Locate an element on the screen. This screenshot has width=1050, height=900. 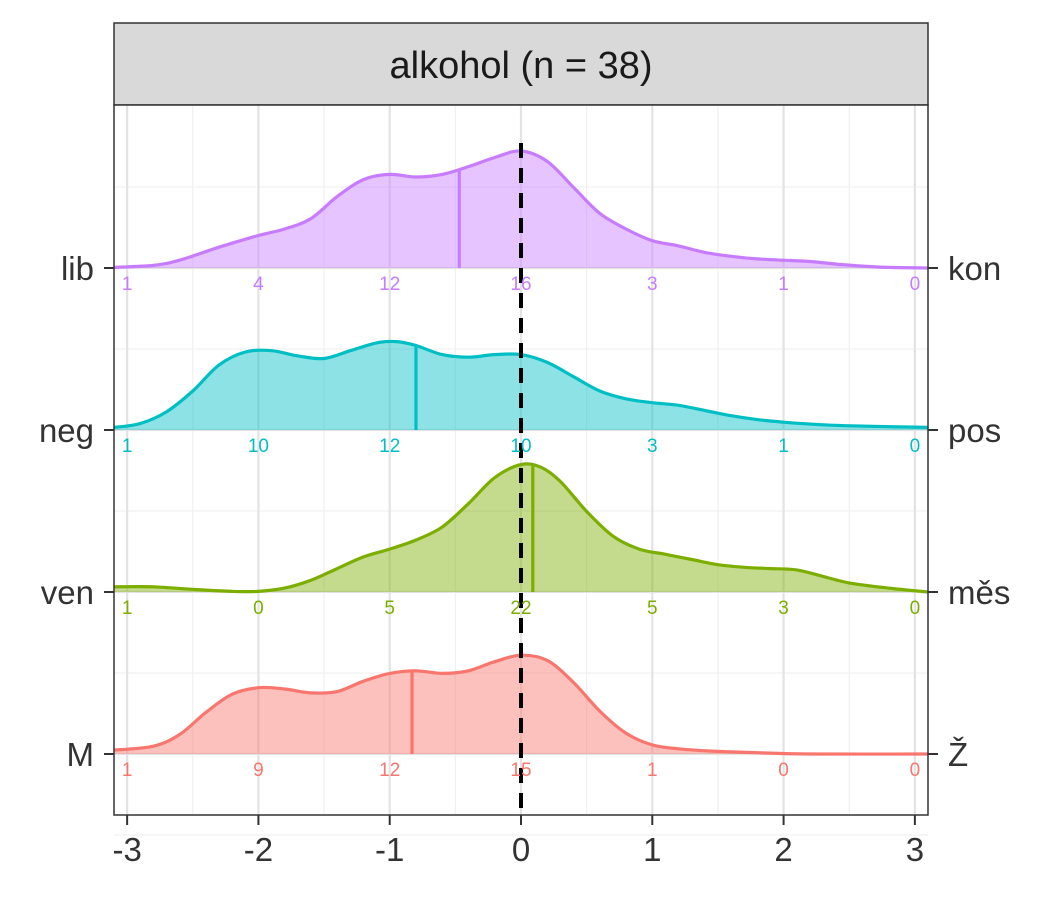
strip-header: alkohol (n = 38) is located at coordinates (521, 64).